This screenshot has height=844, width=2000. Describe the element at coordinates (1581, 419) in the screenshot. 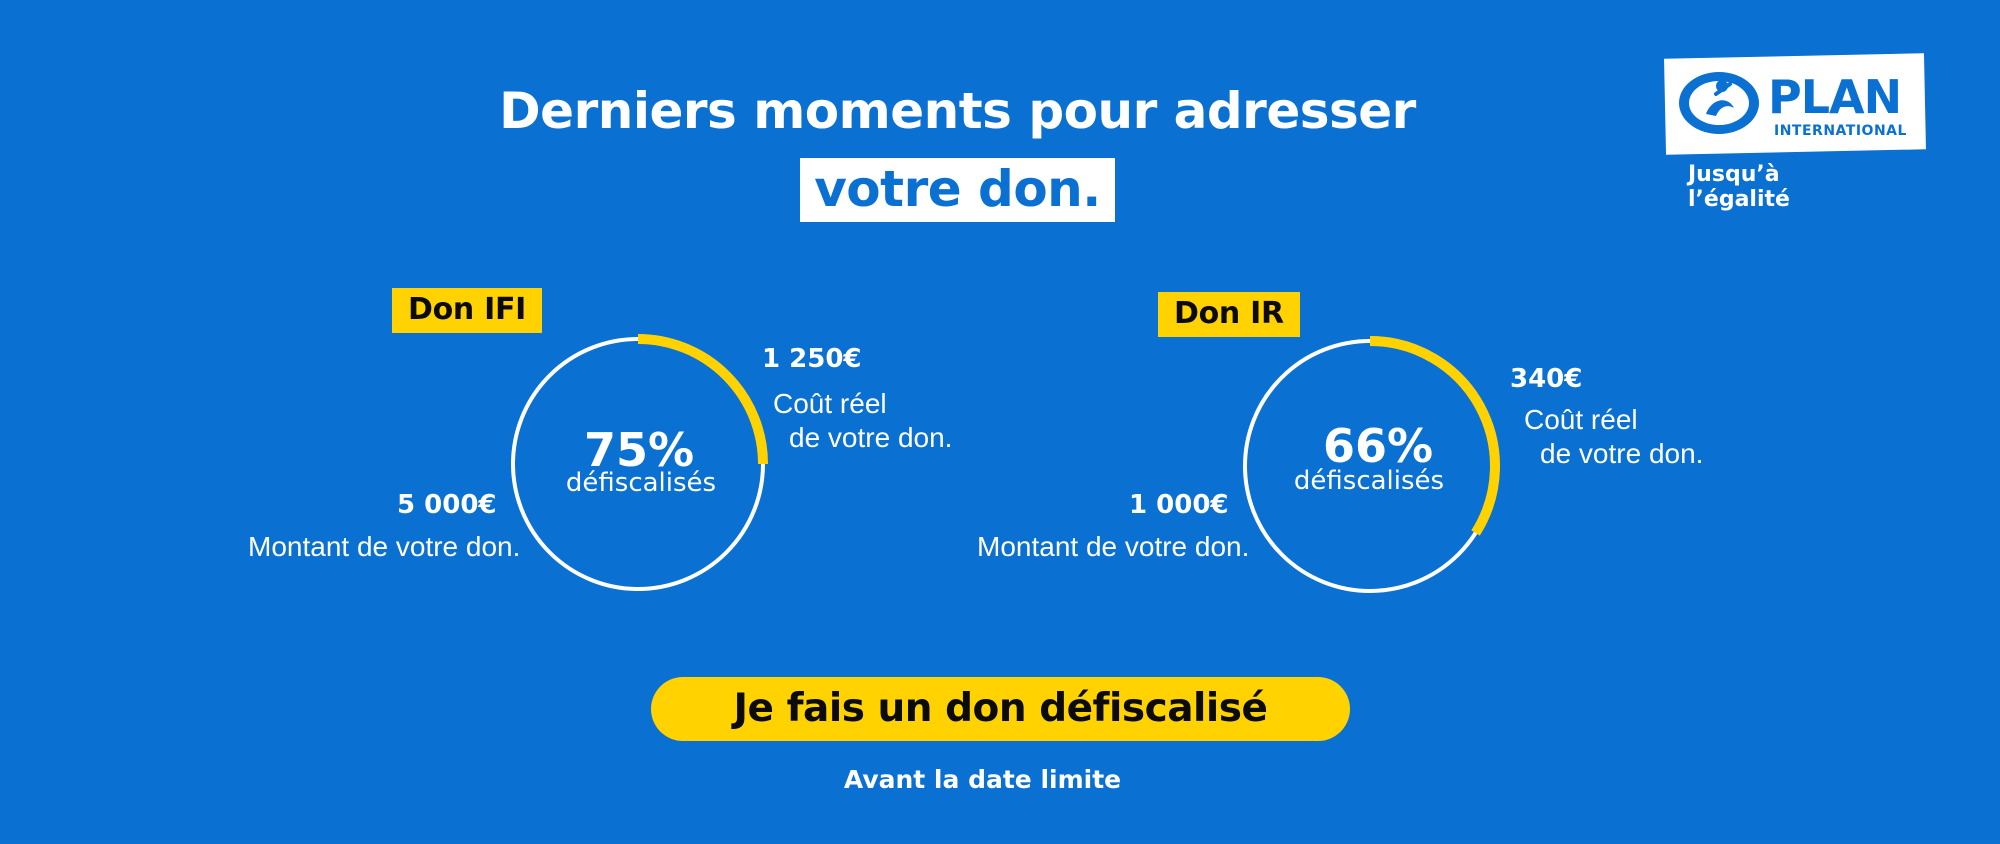

I see `cost-caption-line1-ir: Coût réel` at that location.